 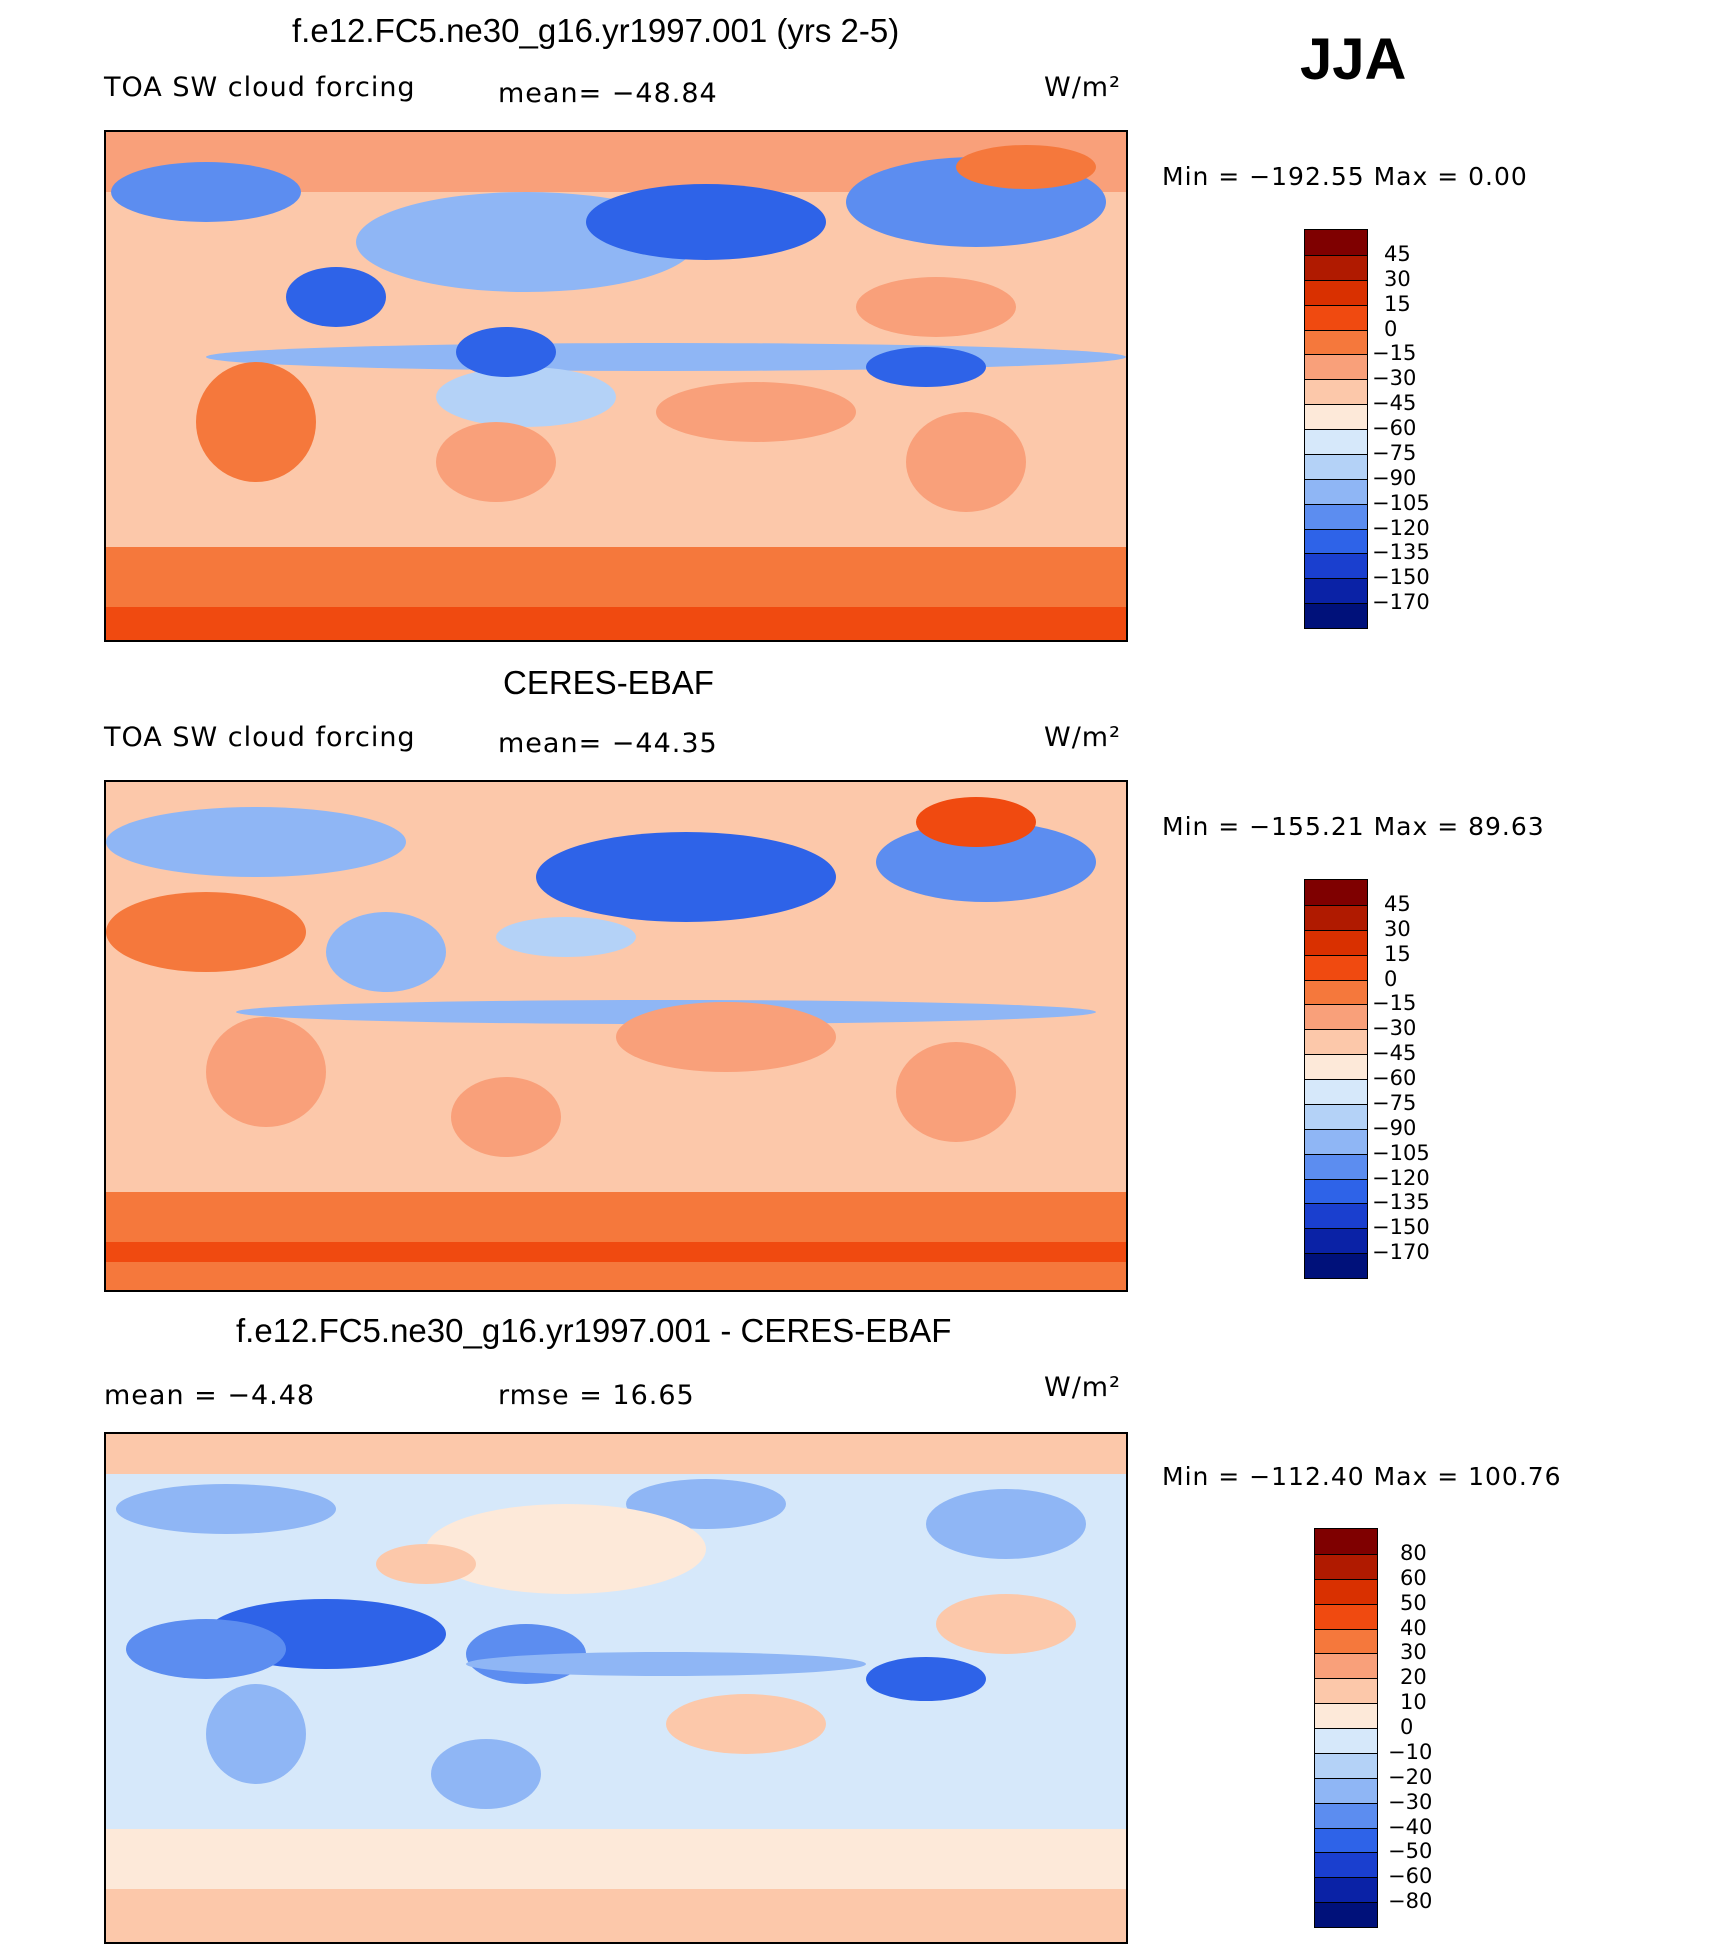 What do you see at coordinates (1413, 1602) in the screenshot?
I see `colorbar-tick-label: 50` at bounding box center [1413, 1602].